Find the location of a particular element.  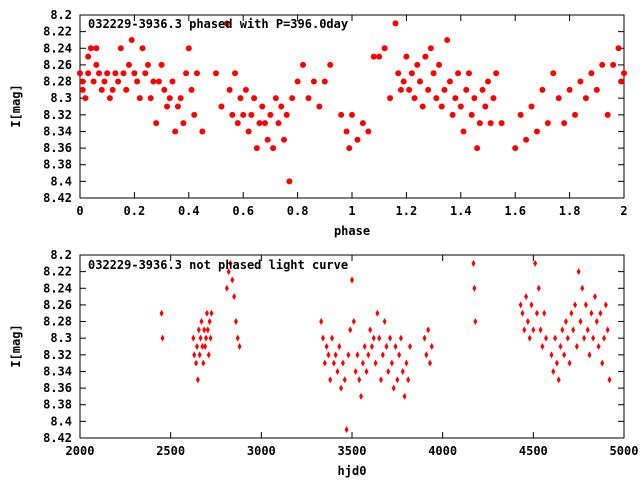

y-tick-label: 8.22 is located at coordinates (57, 32).